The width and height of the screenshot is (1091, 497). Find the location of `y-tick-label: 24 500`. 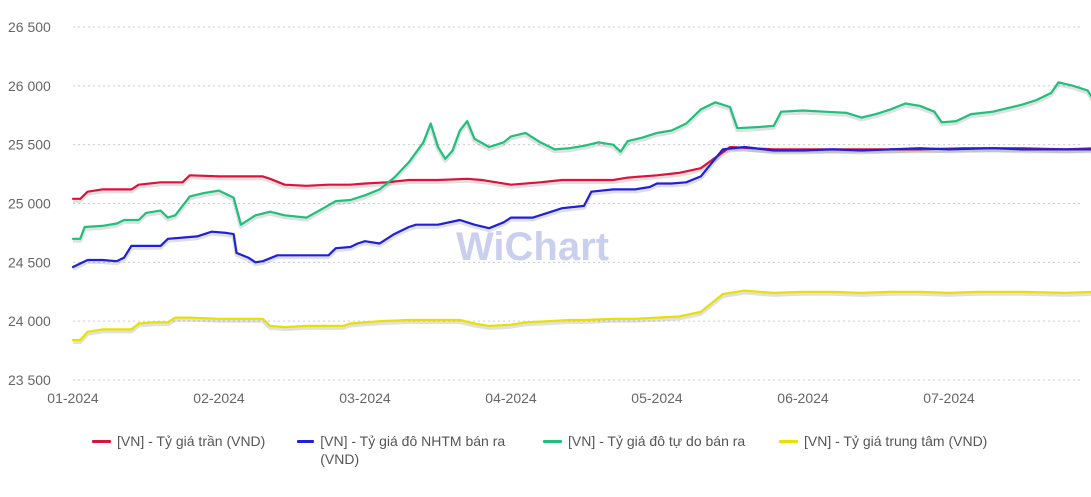

y-tick-label: 24 500 is located at coordinates (29, 262).